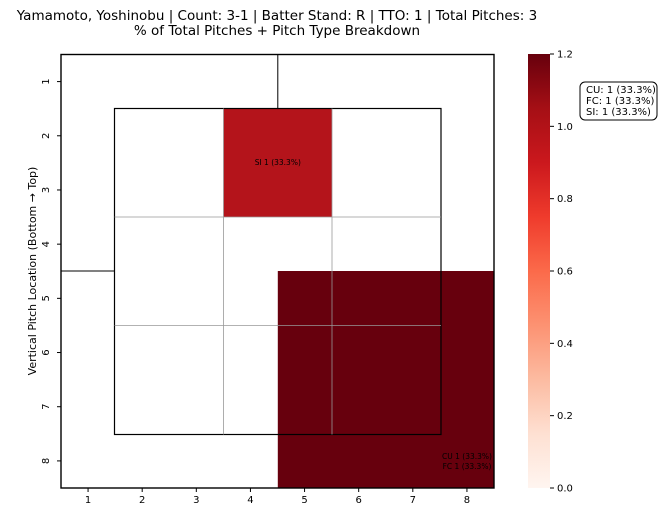  What do you see at coordinates (565, 416) in the screenshot?
I see `colorbar-tick-label: 0.2` at bounding box center [565, 416].